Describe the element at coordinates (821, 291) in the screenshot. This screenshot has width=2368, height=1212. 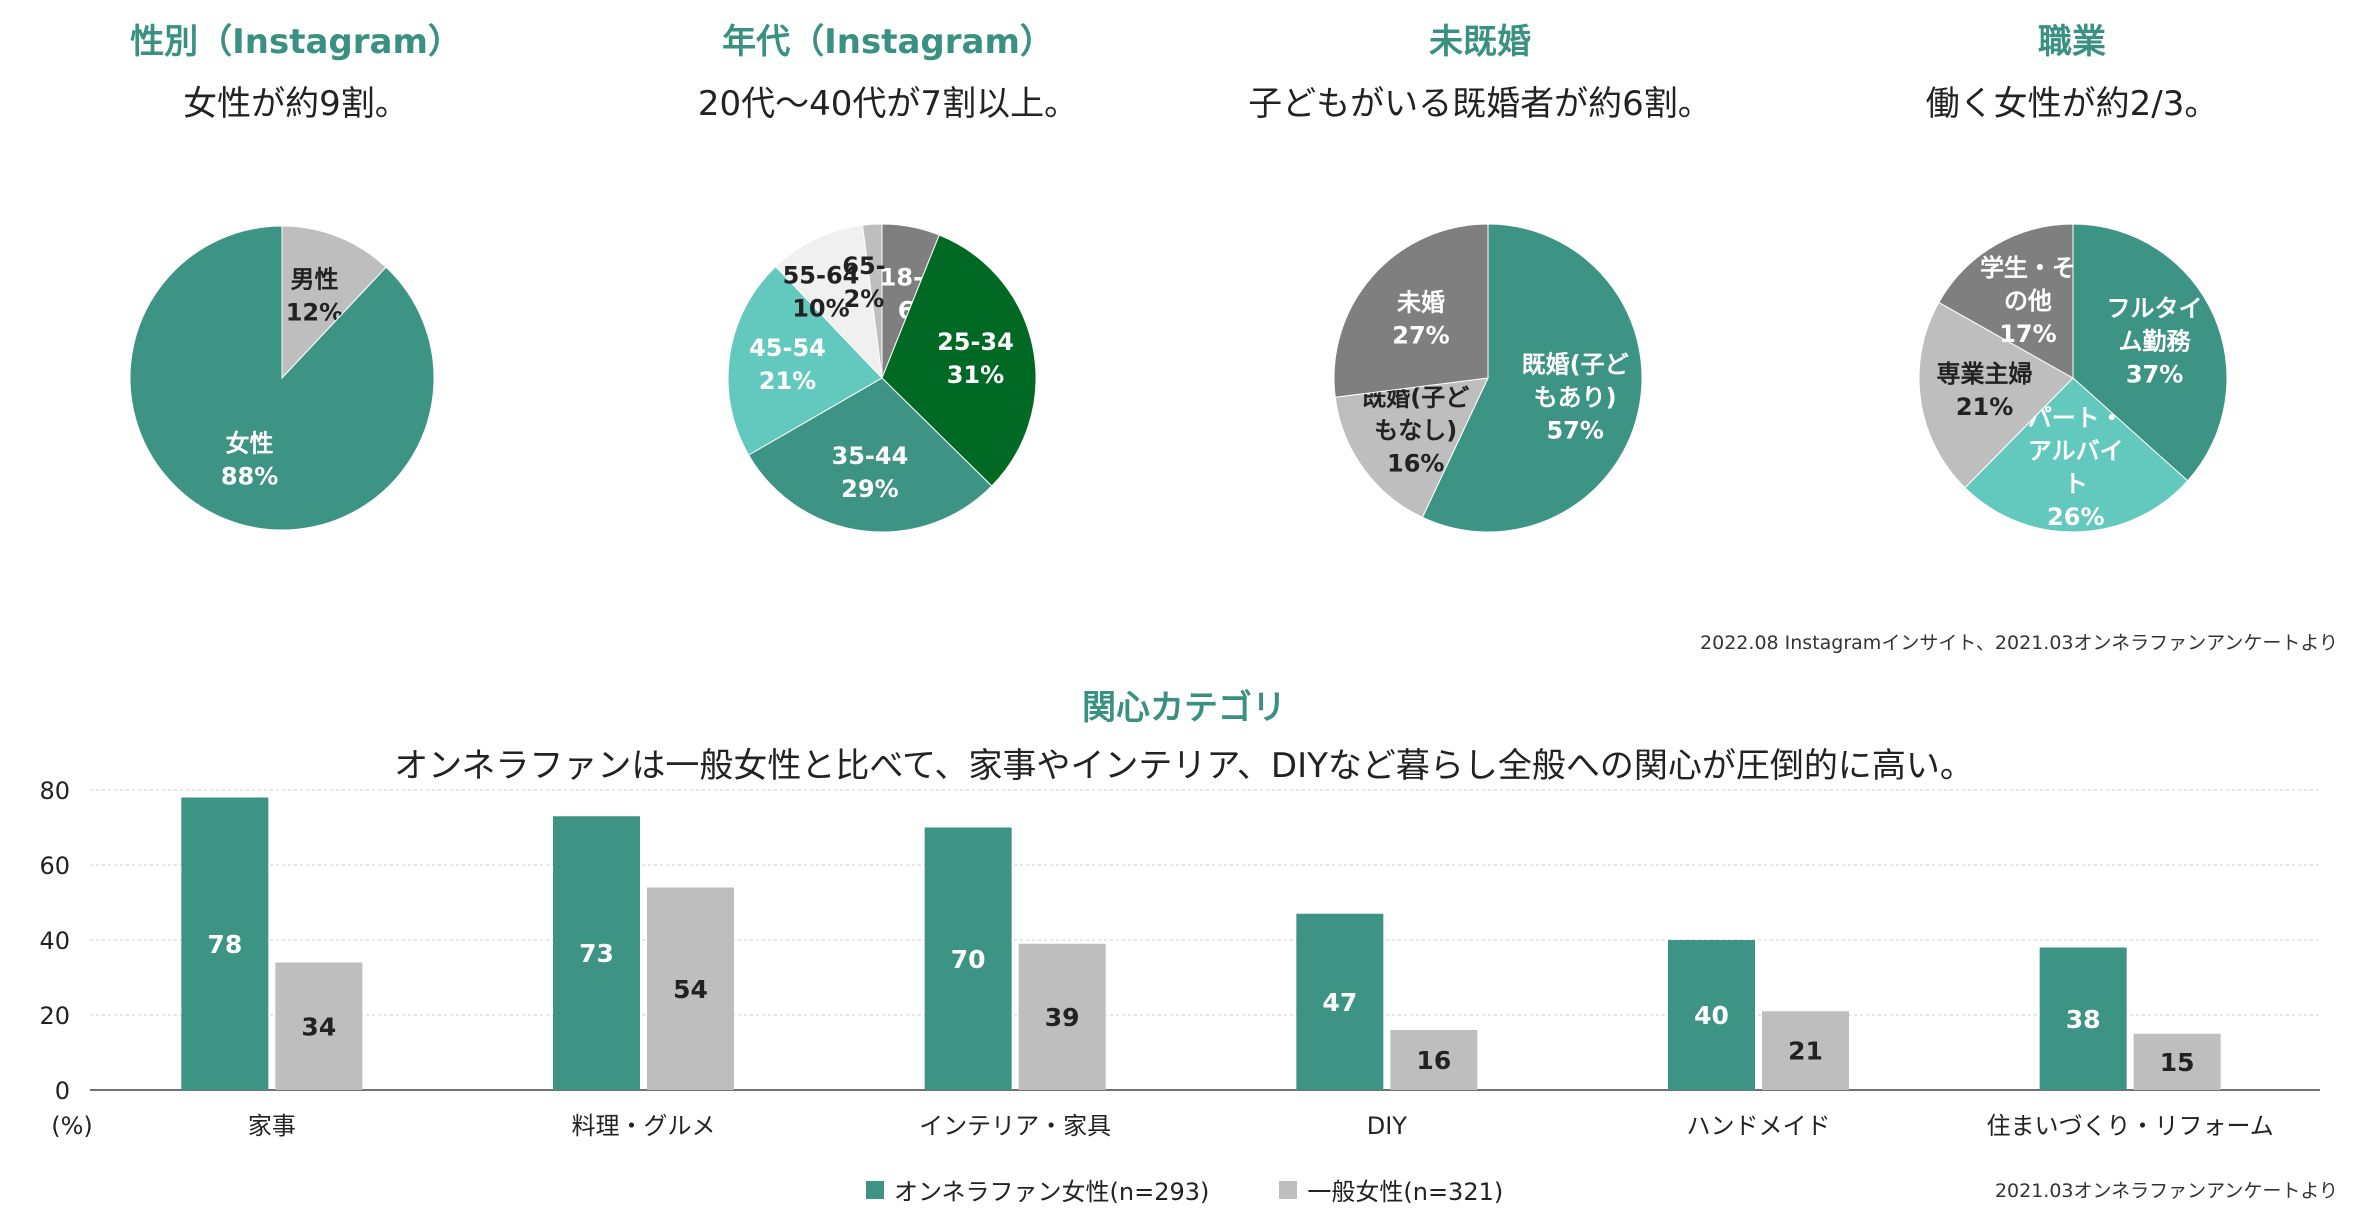
I see `pie-slice-label: 55-64 10%` at that location.